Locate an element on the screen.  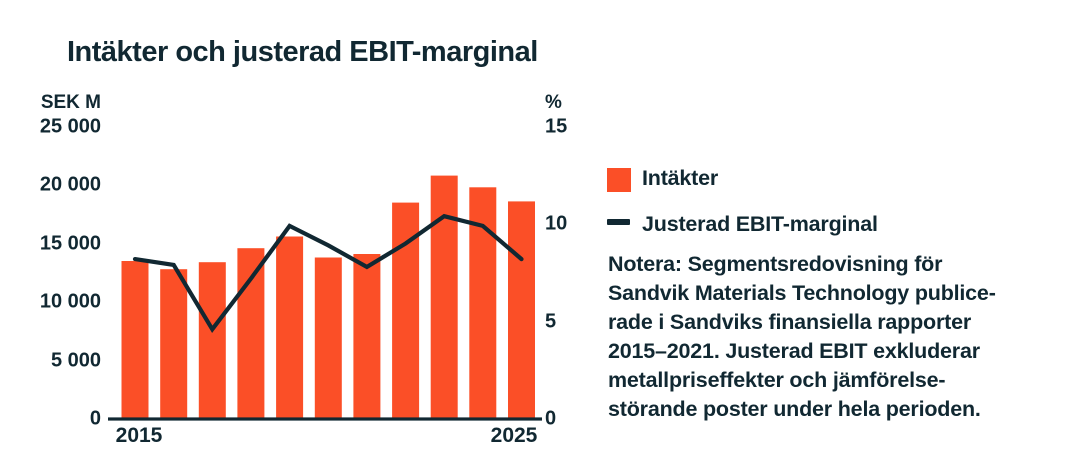
left-axis-tick-label: 15 000 is located at coordinates (70, 243).